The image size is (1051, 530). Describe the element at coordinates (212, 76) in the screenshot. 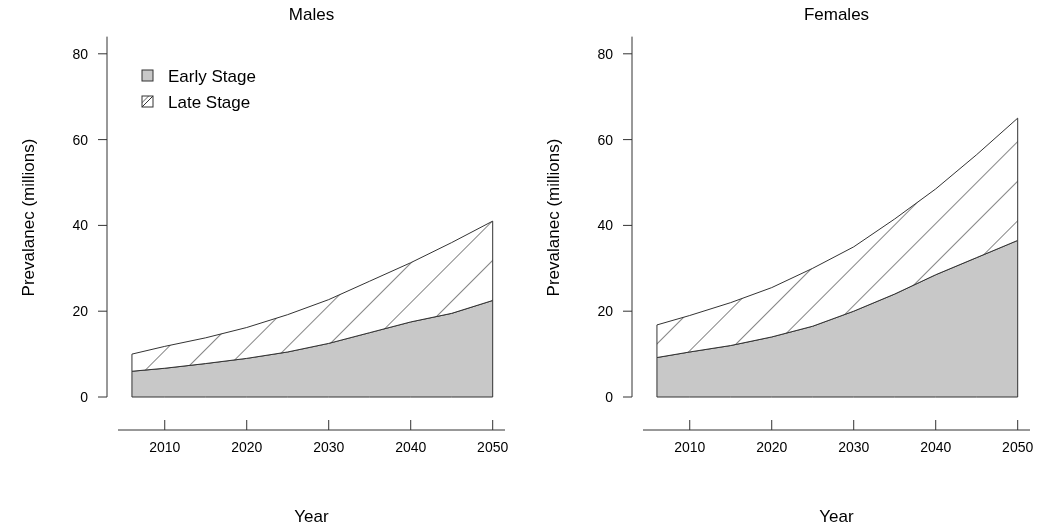

I see `legend-label: Early Stage` at that location.